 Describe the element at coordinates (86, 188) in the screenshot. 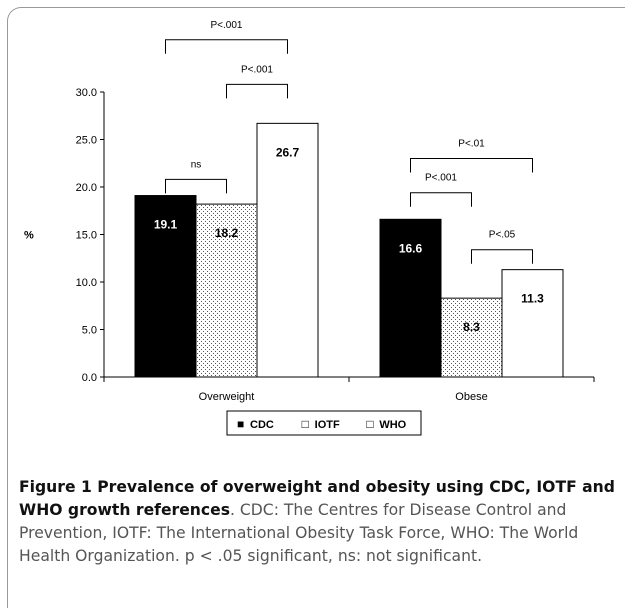

I see `y-tick-label: 20.0` at that location.